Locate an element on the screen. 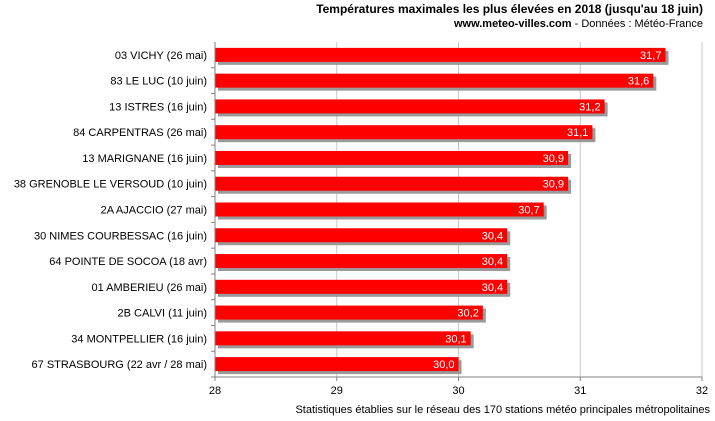 The width and height of the screenshot is (715, 421). value-label: 31,6 is located at coordinates (638, 82).